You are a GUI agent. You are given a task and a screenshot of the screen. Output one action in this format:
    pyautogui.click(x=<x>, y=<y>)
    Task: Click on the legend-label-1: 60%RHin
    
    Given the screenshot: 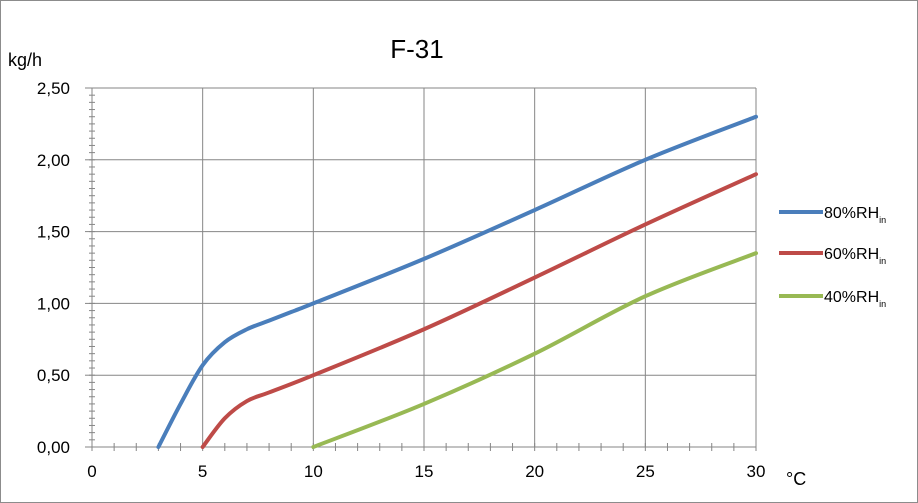 What is the action you would take?
    pyautogui.click(x=855, y=256)
    